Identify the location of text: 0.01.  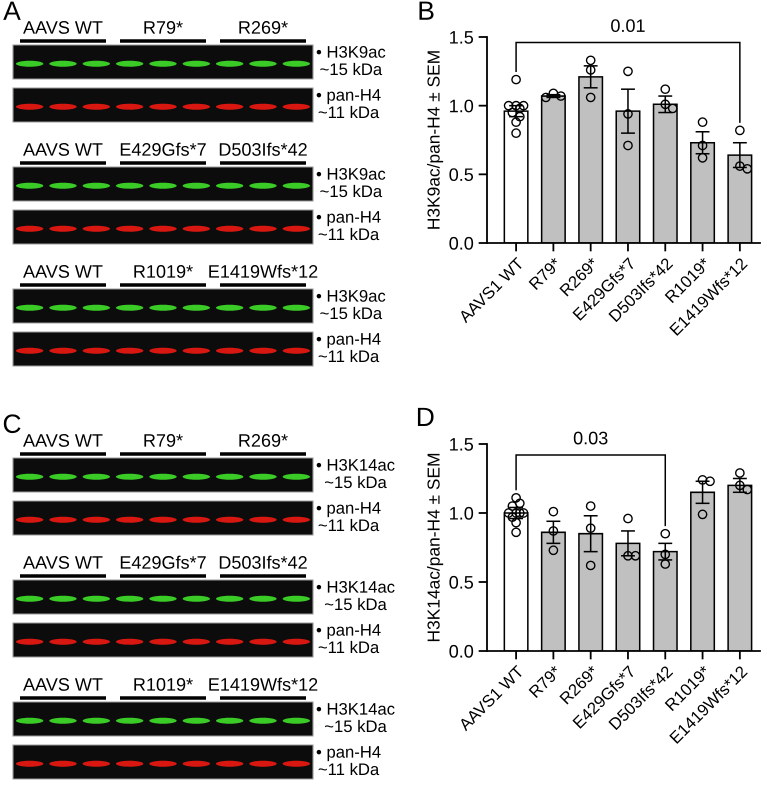
(628, 25).